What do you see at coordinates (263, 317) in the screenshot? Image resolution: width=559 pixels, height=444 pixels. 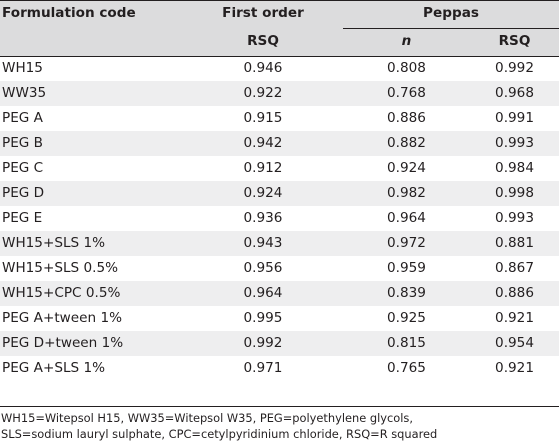 I see `cell-first-order-rsq: 0.995` at bounding box center [263, 317].